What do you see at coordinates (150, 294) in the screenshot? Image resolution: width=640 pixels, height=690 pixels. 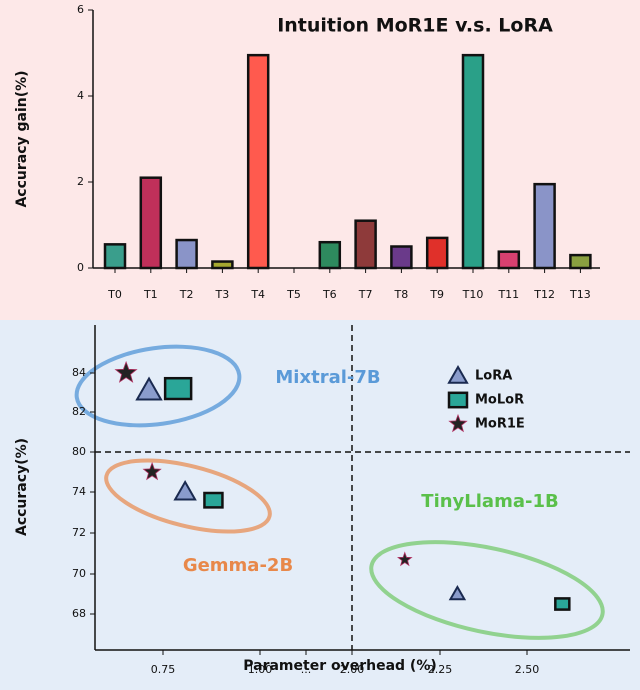 I see `x-tick-label: T1` at bounding box center [150, 294].